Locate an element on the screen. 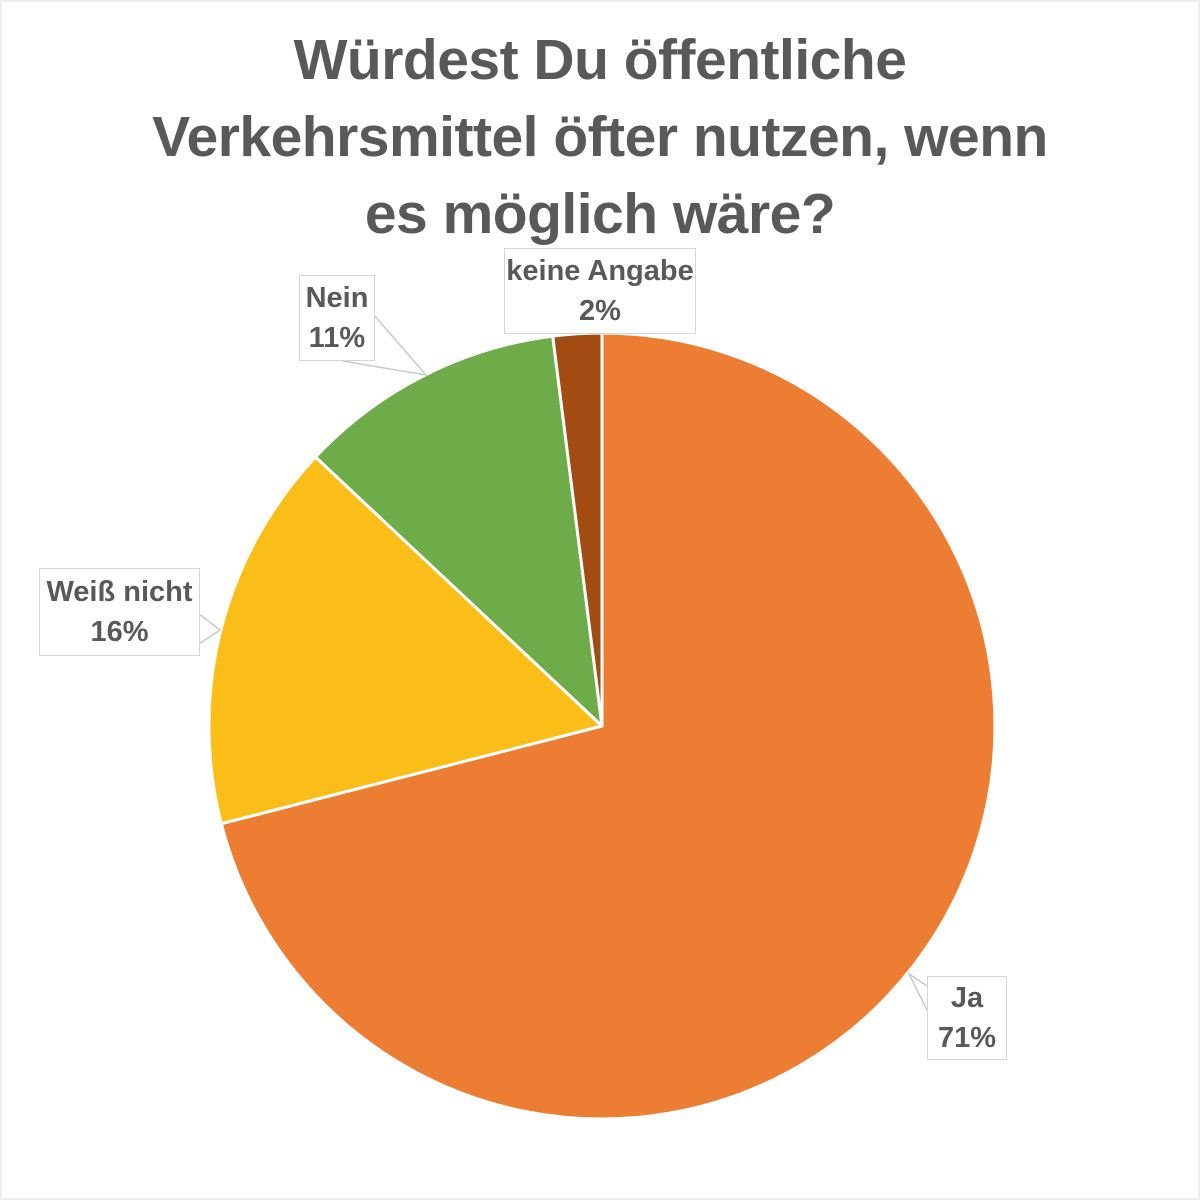  leader-line-ja is located at coordinates (917, 991).